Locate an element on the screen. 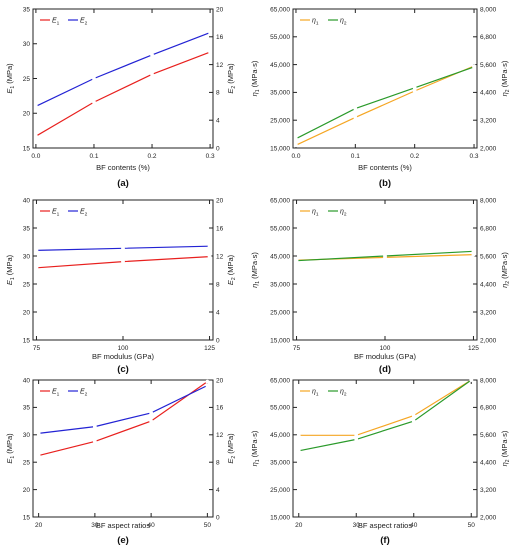 This screenshot has height=550, width=518. legend-entry: E2 is located at coordinates (84, 213).